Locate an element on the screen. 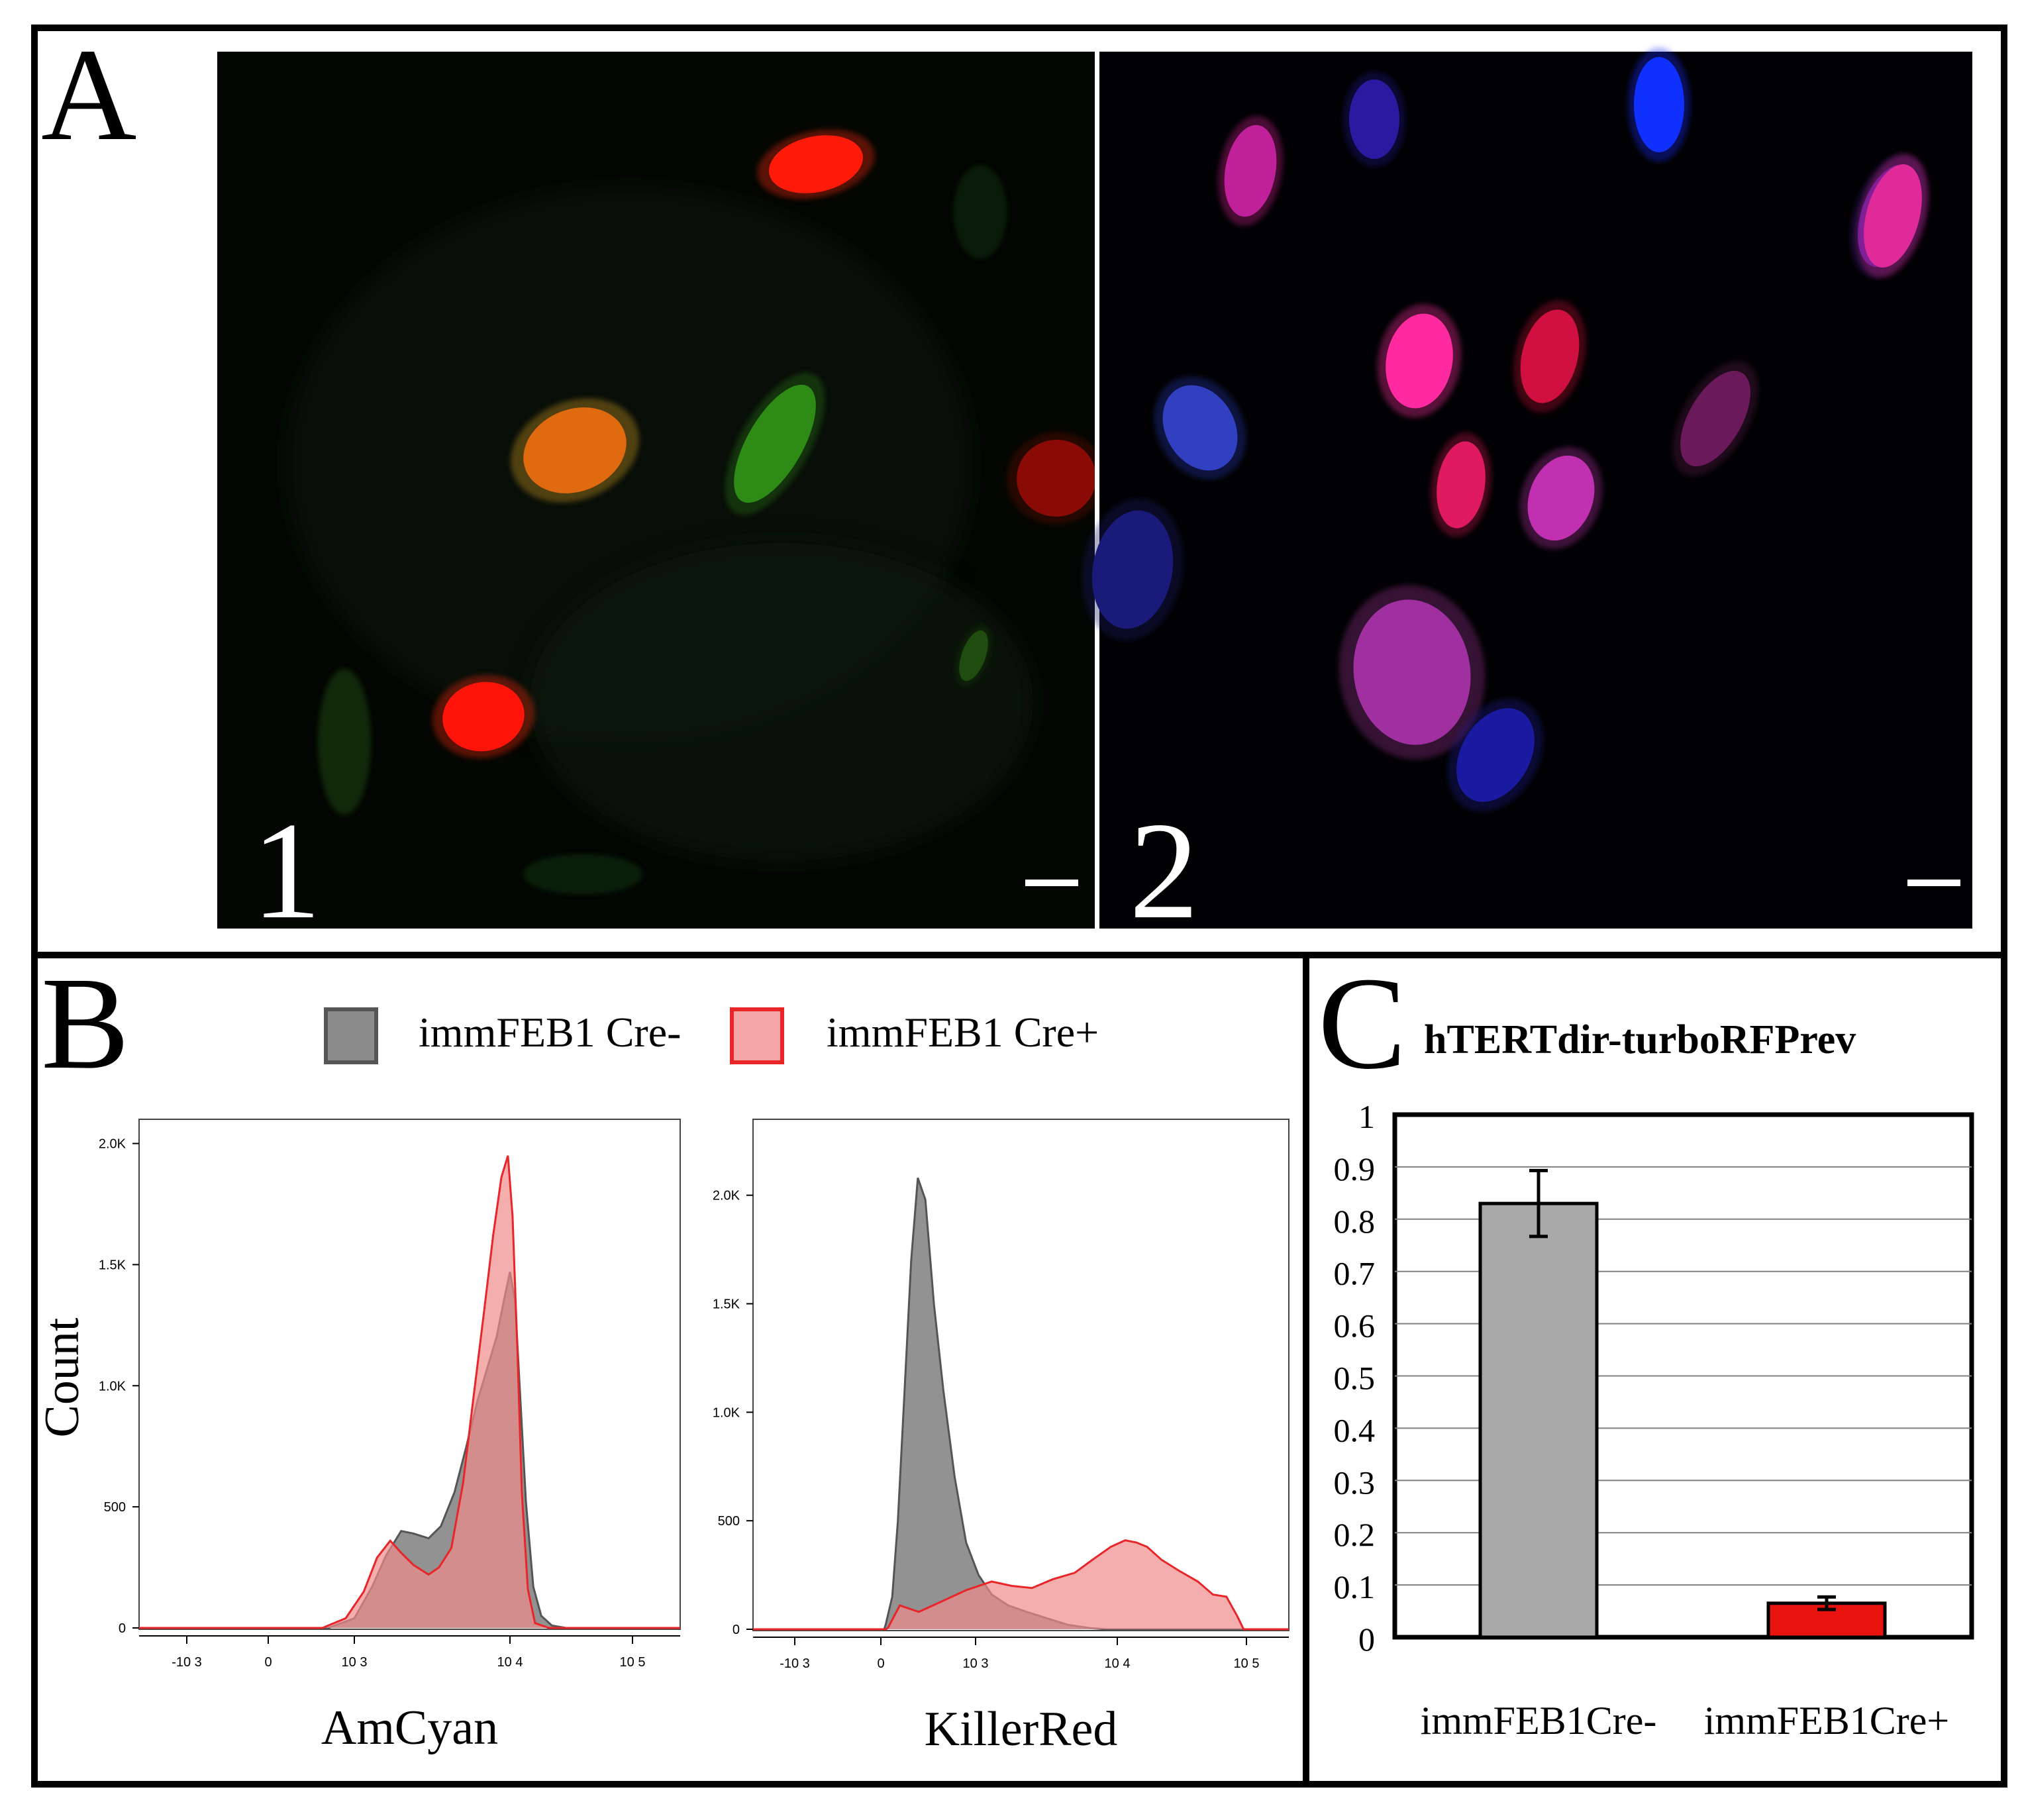  y-tick-label: 0.6 is located at coordinates (1355, 1325).